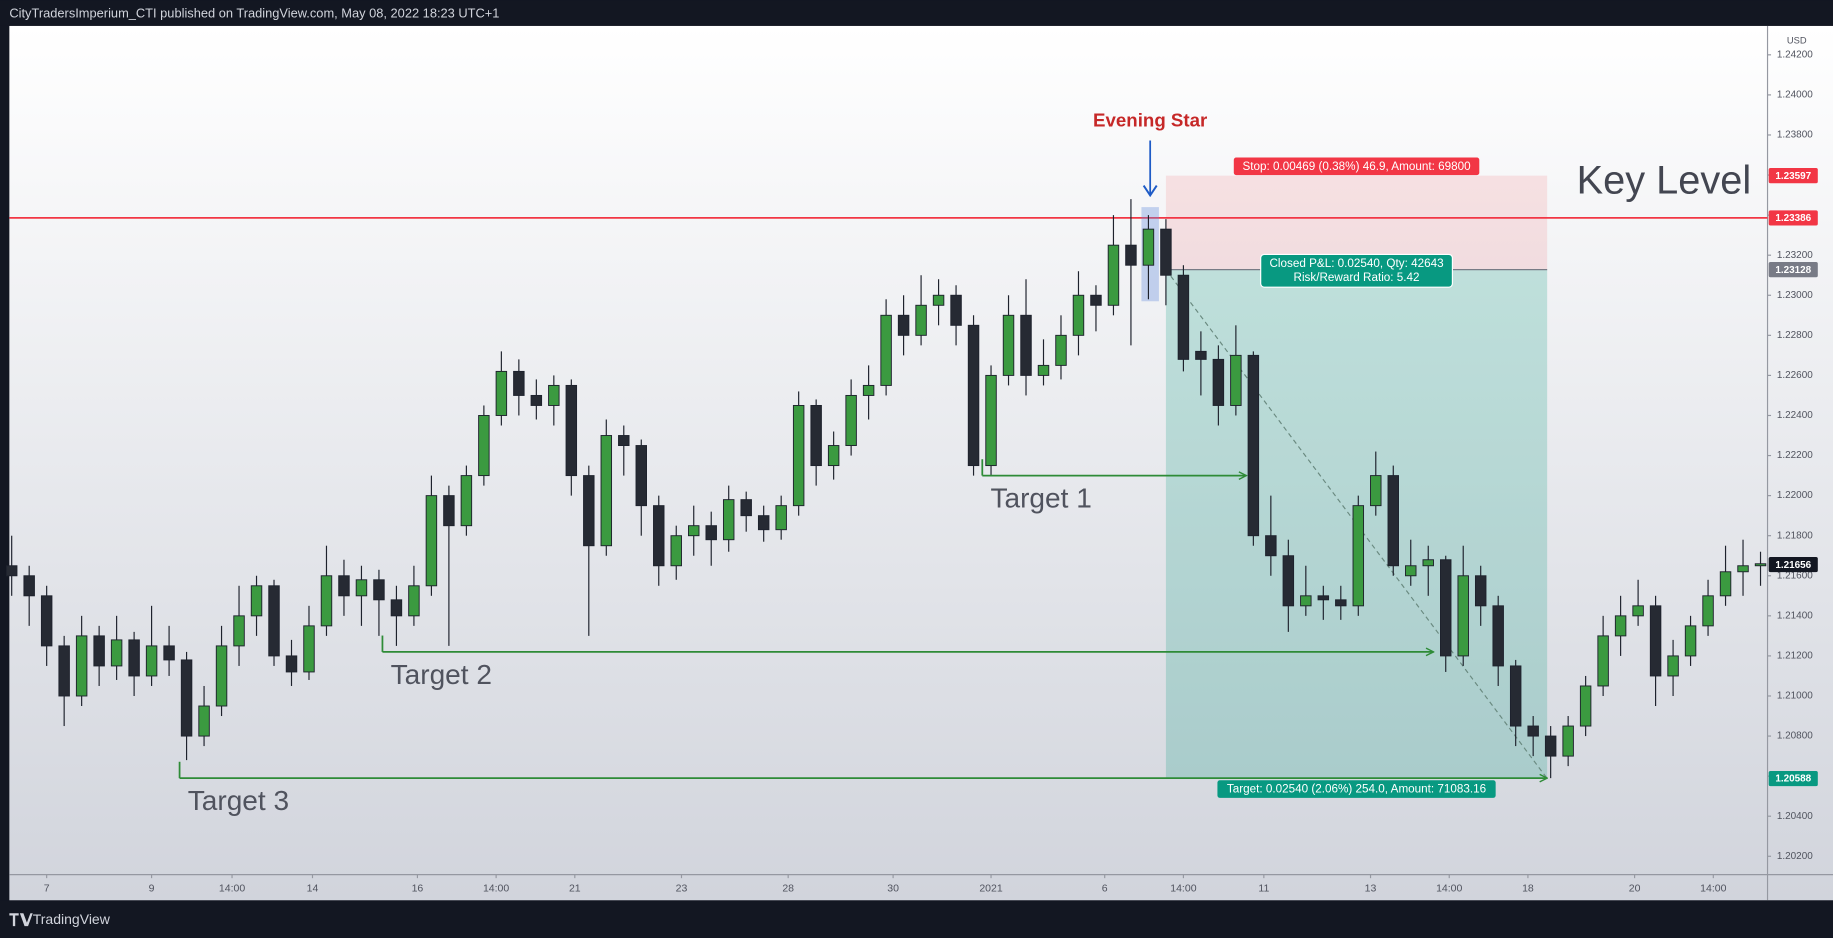 The image size is (1833, 938). What do you see at coordinates (1795, 455) in the screenshot?
I see `y-tick-label: 1.22200` at bounding box center [1795, 455].